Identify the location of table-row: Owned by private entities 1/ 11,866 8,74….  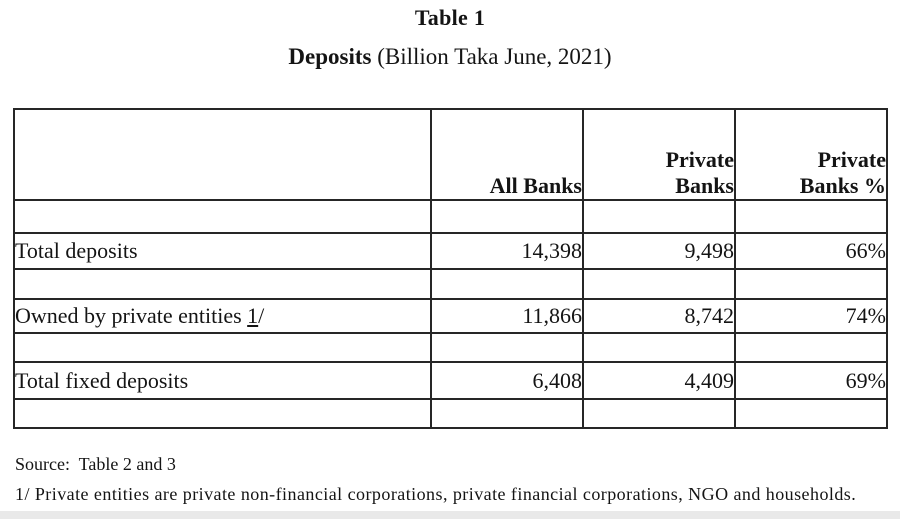
(450, 316).